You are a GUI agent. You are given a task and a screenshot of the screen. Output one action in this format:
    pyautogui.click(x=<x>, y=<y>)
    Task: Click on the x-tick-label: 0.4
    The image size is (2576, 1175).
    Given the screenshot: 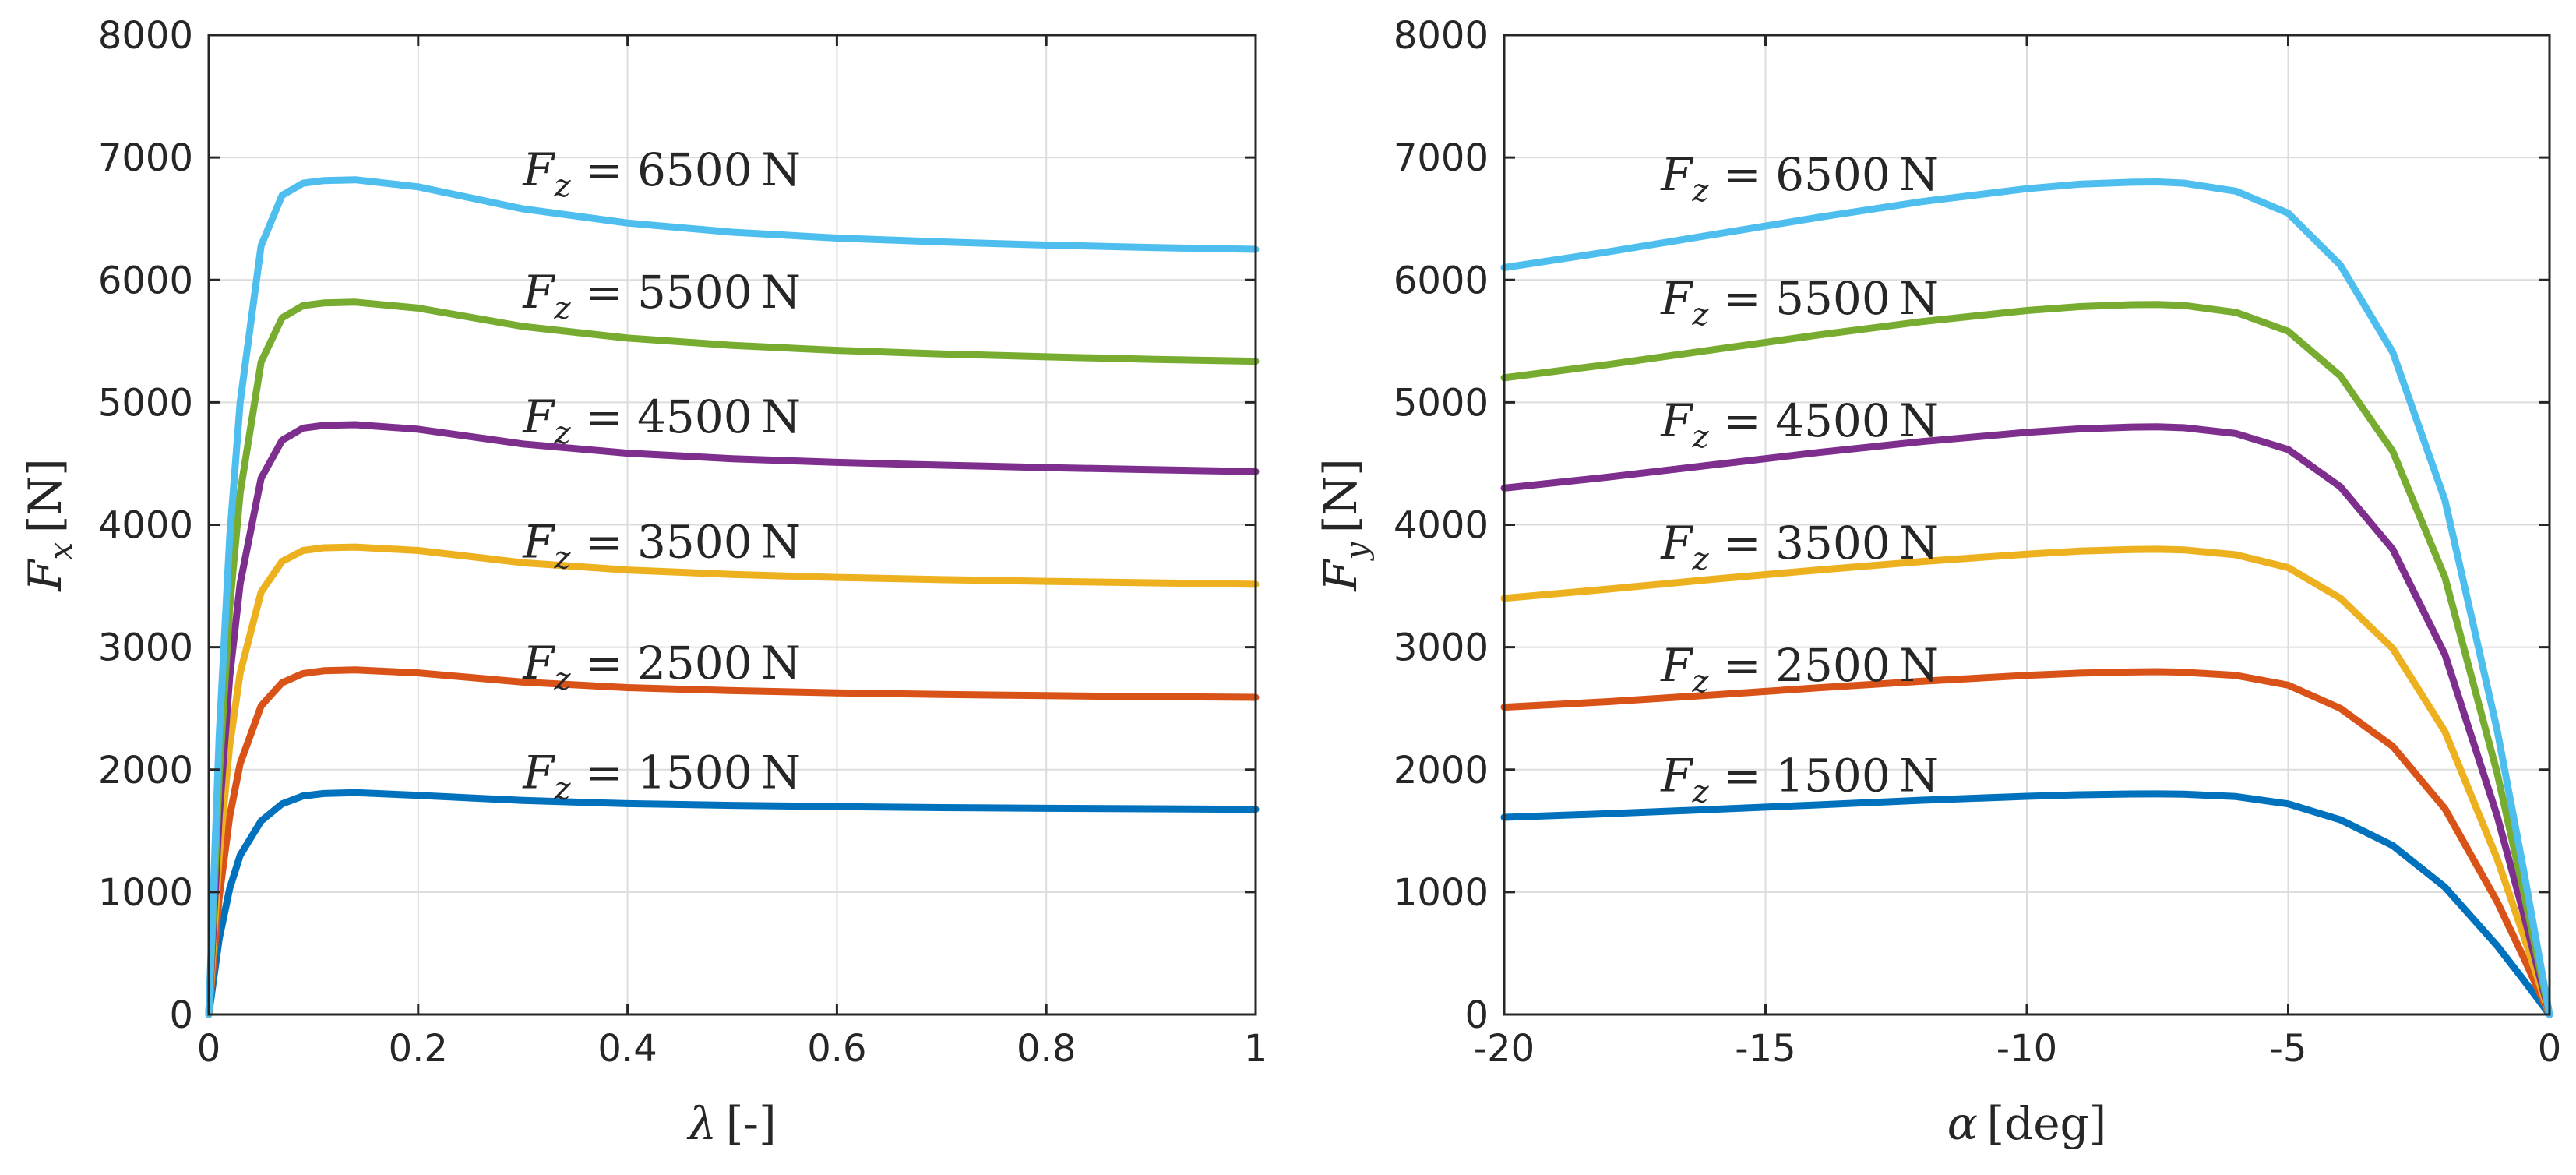 What is the action you would take?
    pyautogui.click(x=627, y=1049)
    